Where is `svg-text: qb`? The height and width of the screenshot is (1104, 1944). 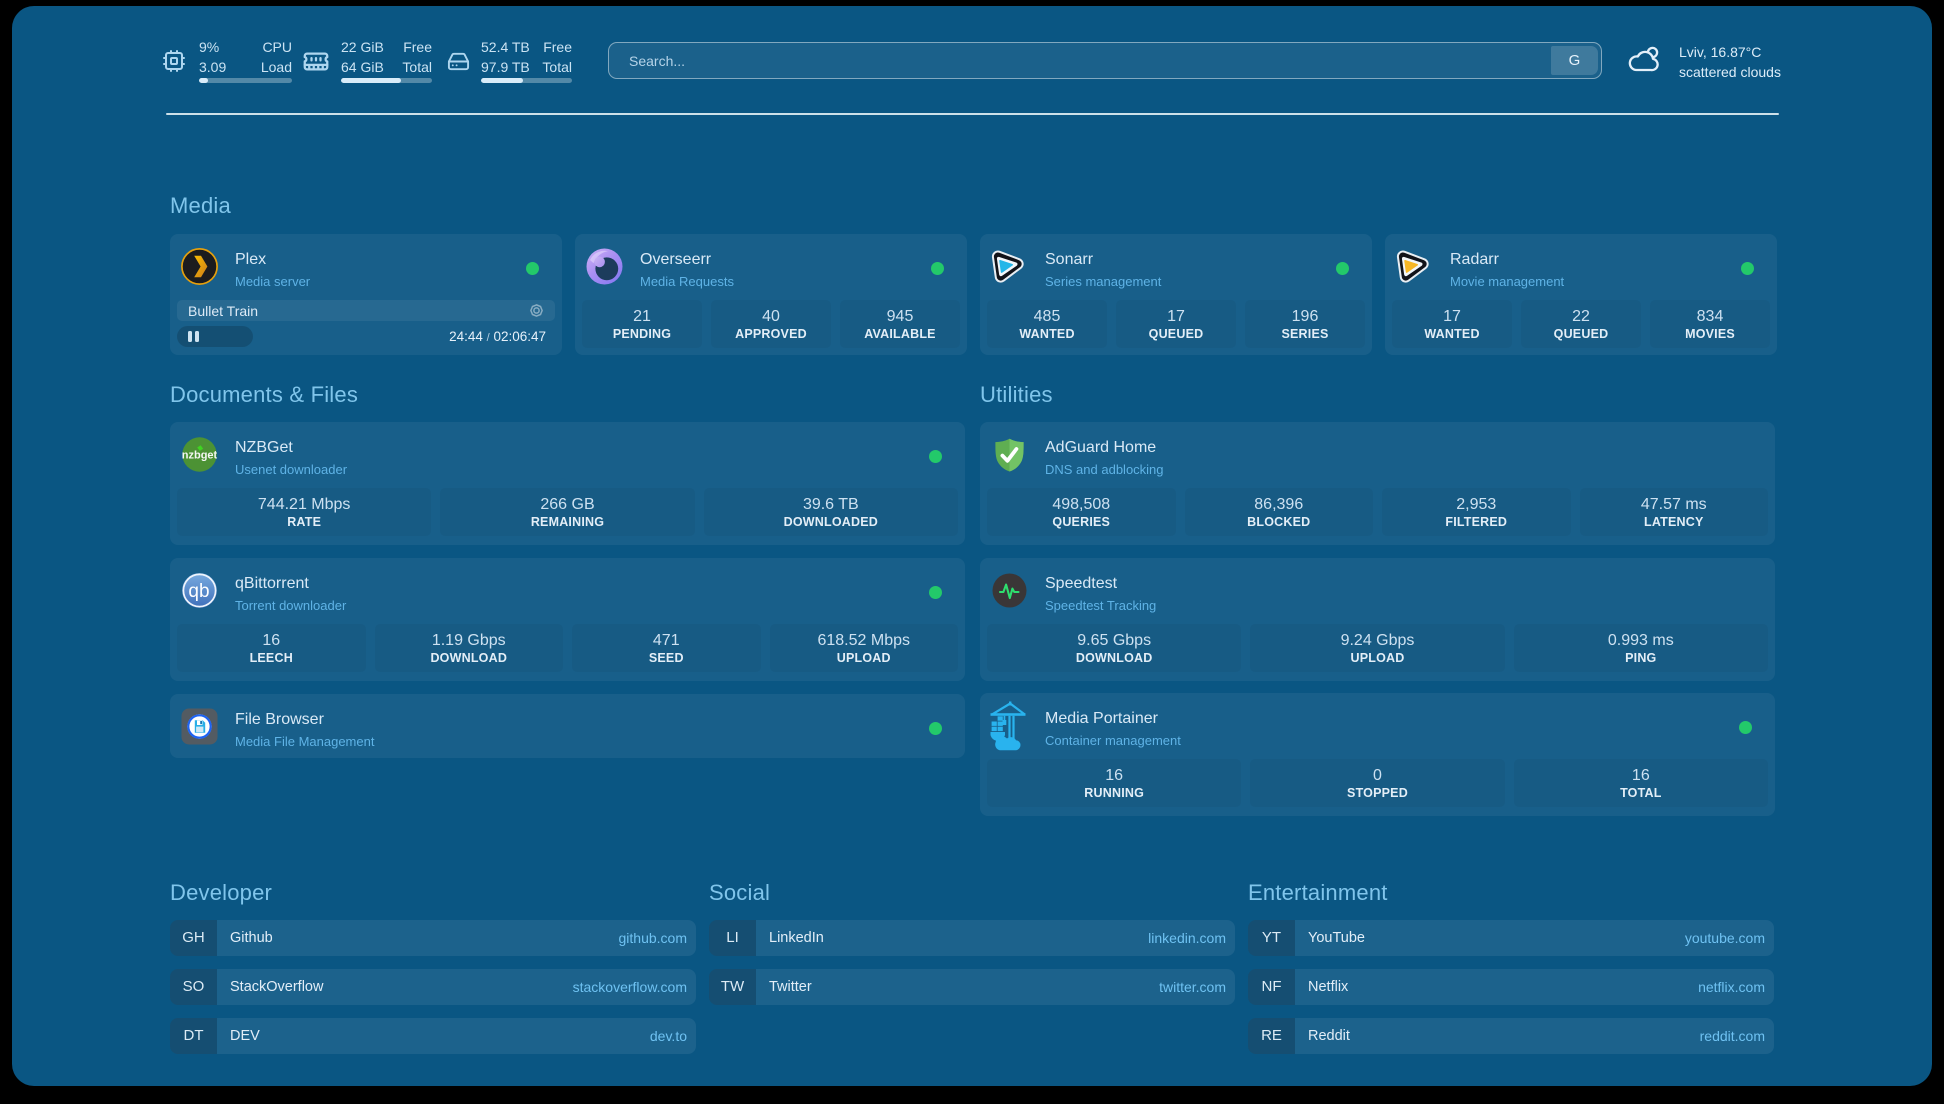
svg-text: qb is located at coordinates (198, 591).